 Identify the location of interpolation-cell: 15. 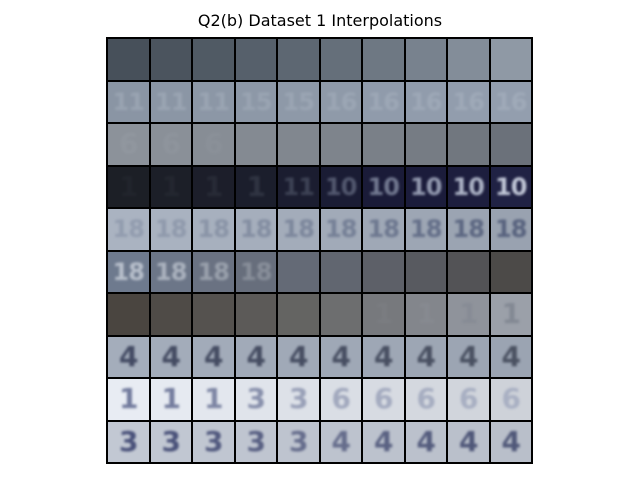
(298, 101).